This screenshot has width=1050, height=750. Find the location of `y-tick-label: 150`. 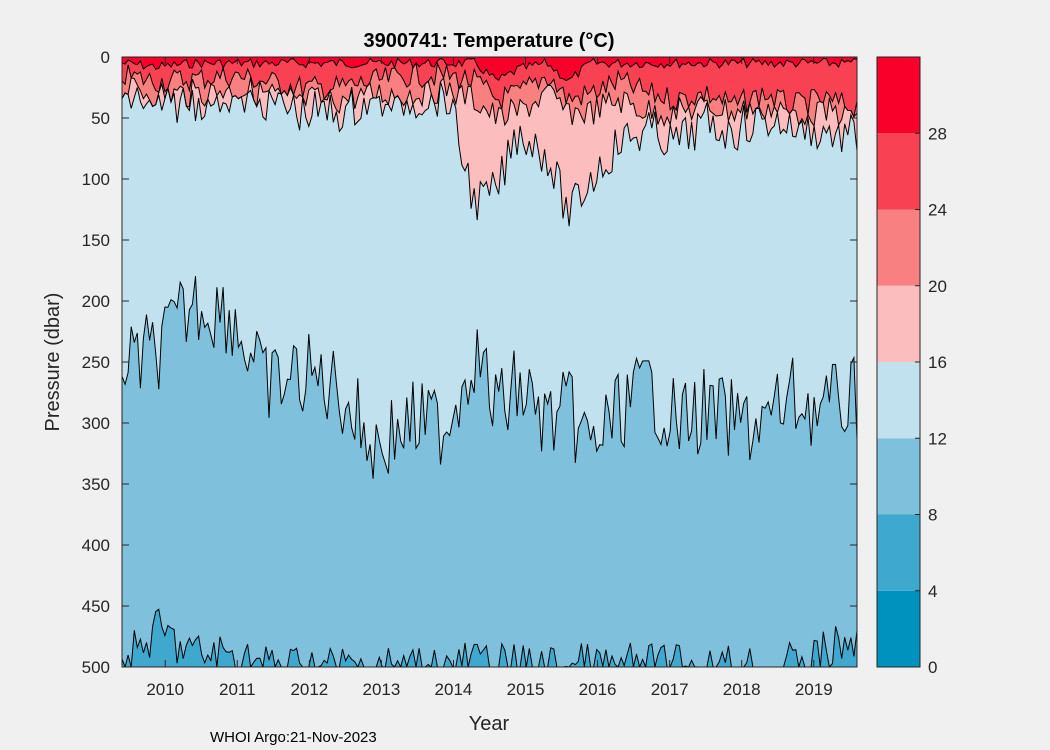

y-tick-label: 150 is located at coordinates (96, 240).